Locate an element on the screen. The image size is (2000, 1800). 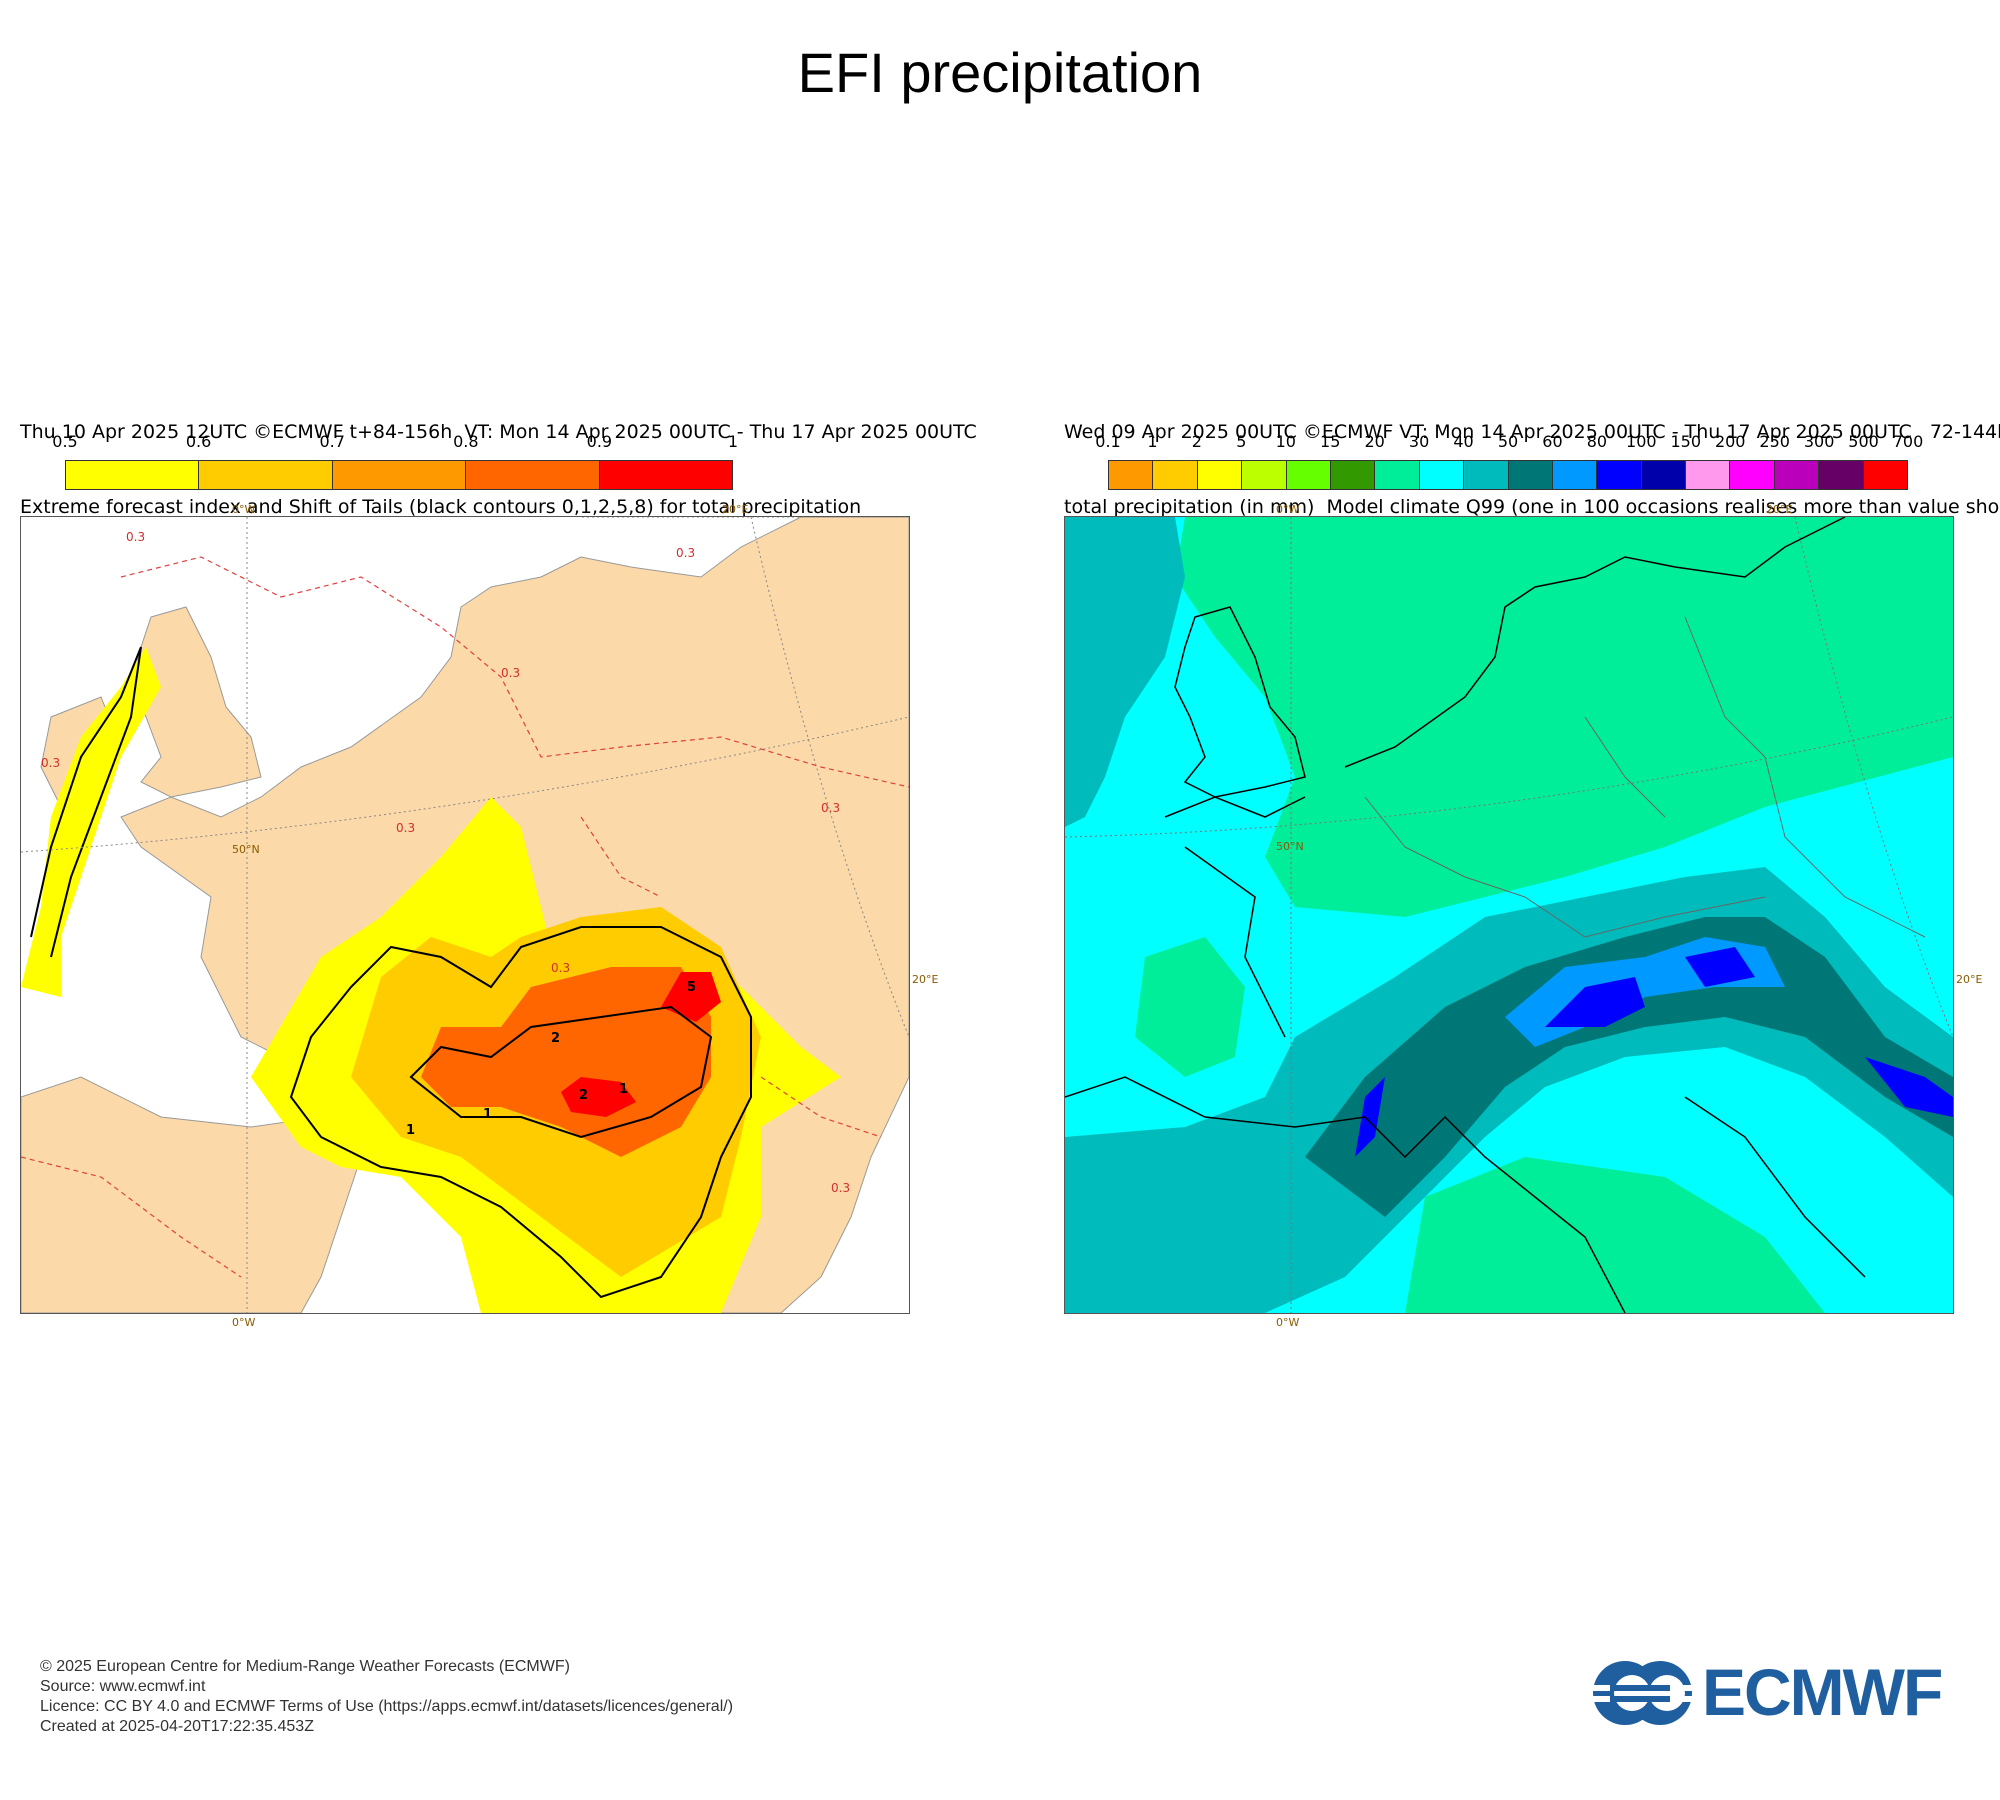
q99-shade-western-isles is located at coordinates (1125, 672).